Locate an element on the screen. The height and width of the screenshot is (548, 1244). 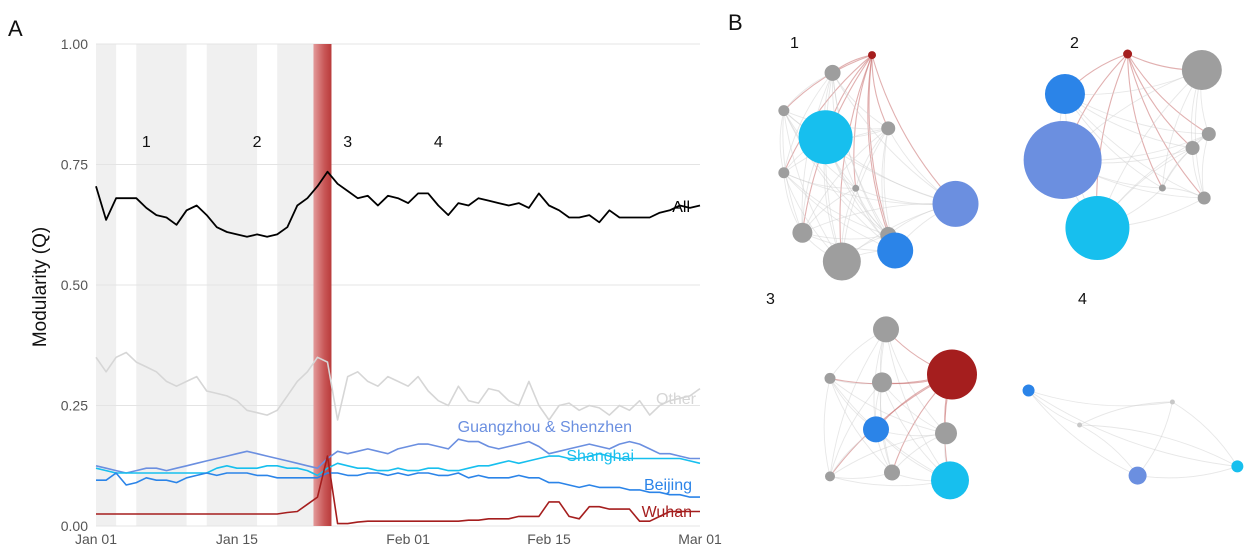
series-label: Beijing is located at coordinates (668, 485).